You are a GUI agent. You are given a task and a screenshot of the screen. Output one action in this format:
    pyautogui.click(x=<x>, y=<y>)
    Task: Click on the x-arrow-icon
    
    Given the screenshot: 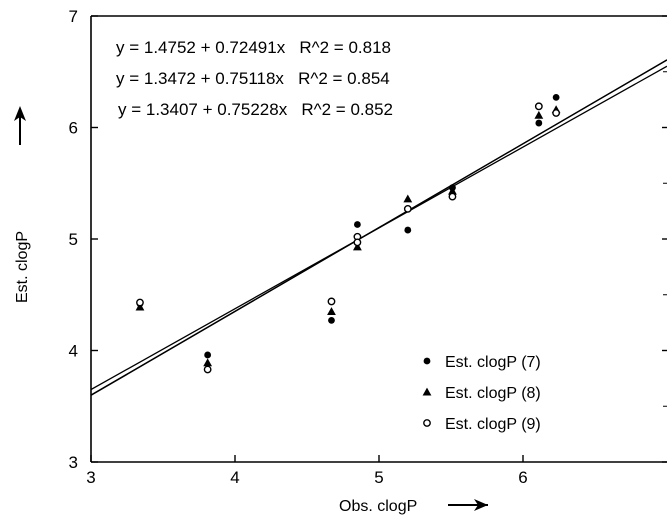 What is the action you would take?
    pyautogui.click(x=468, y=505)
    